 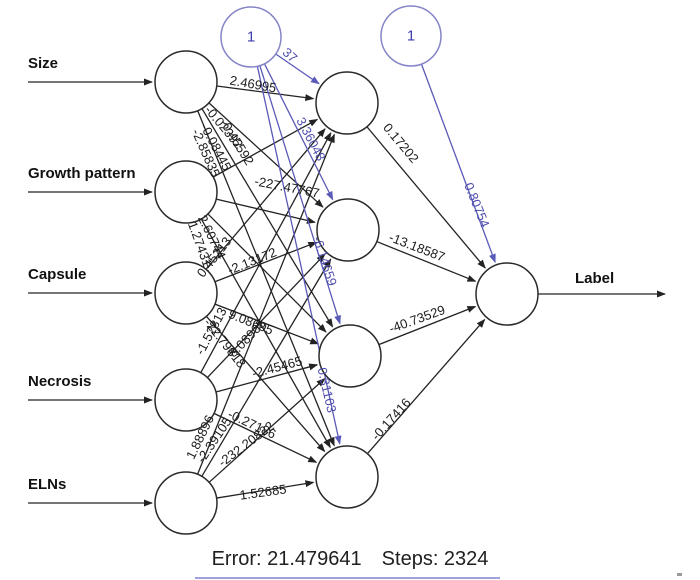 What do you see at coordinates (679, 574) in the screenshot?
I see `corner-artifact` at bounding box center [679, 574].